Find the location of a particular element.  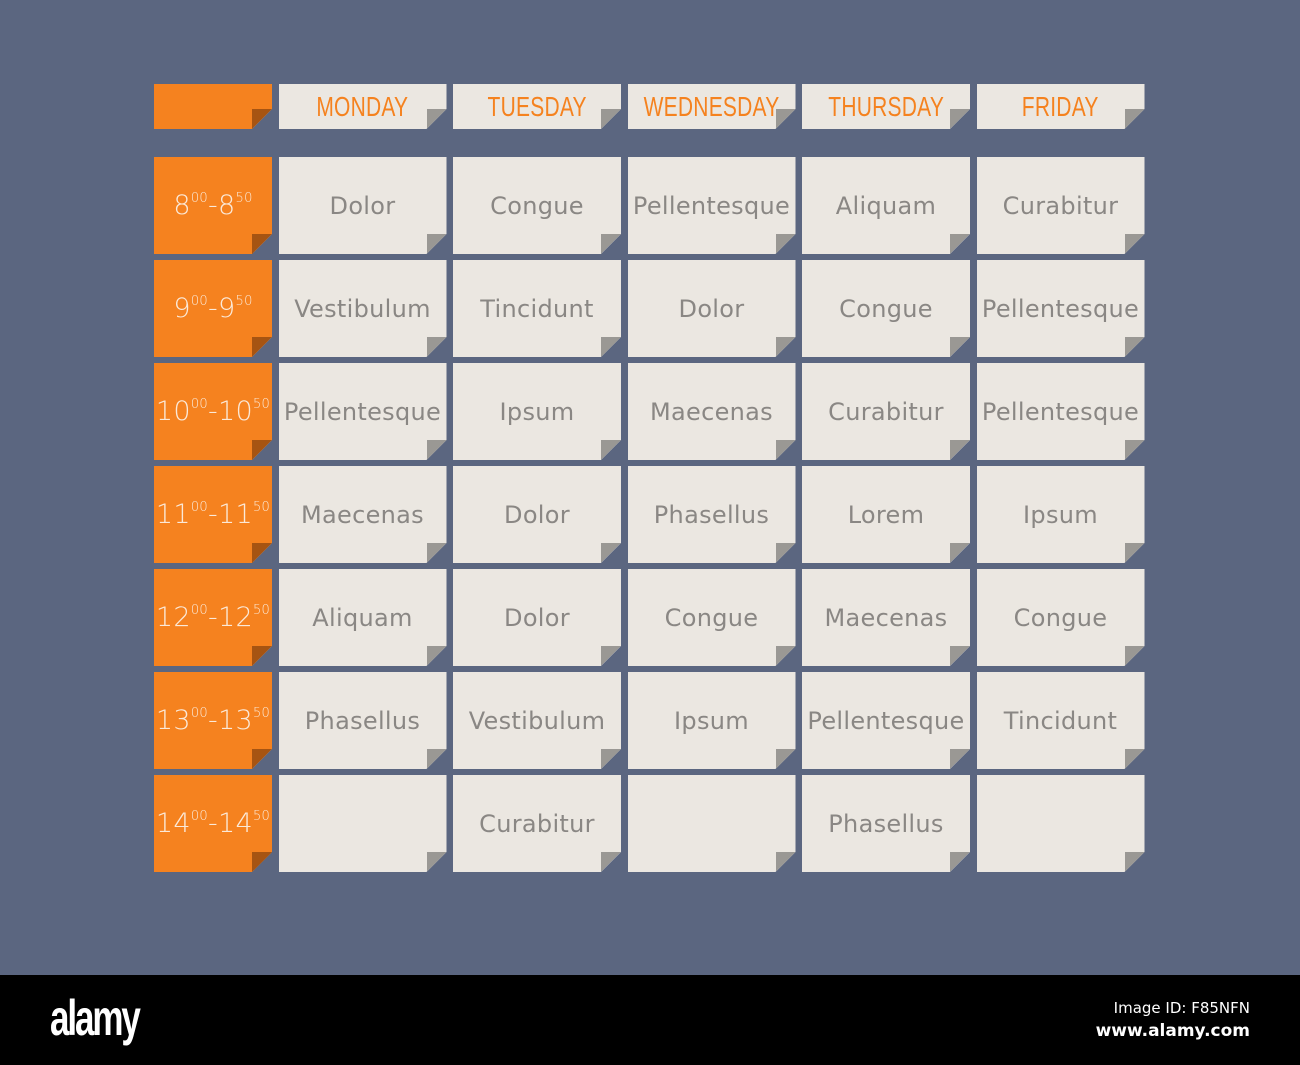

time-label: 900-950 is located at coordinates (212, 308).